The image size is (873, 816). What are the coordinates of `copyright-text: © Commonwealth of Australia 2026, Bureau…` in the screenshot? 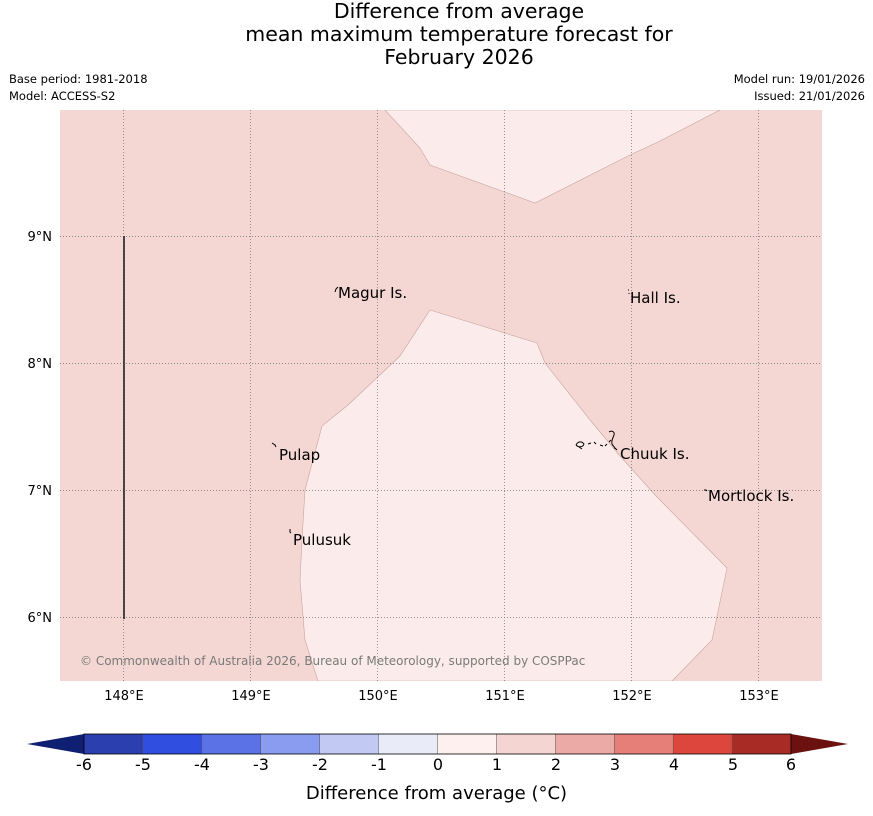 It's located at (332, 661).